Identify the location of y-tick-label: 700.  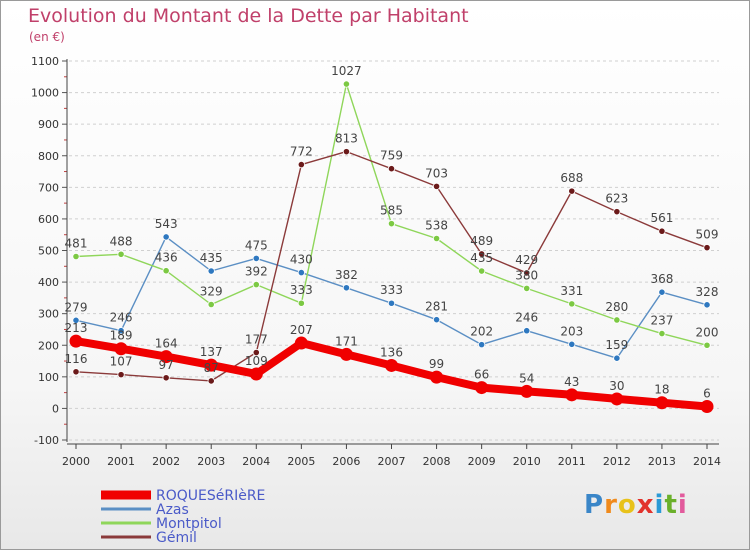
(48, 187).